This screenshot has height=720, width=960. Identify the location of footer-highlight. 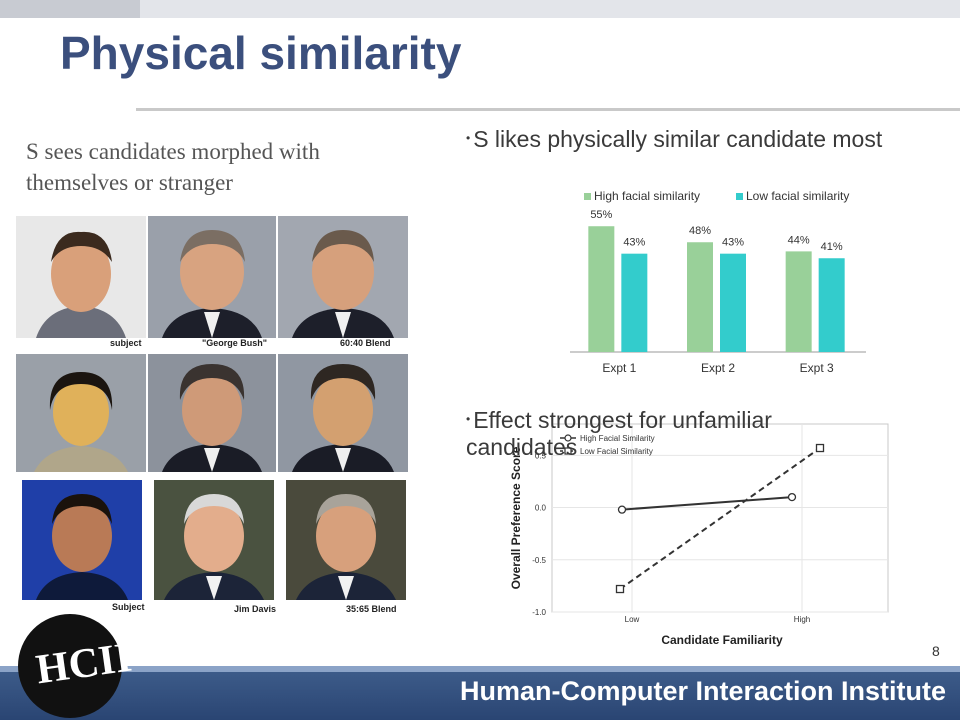
(480, 669).